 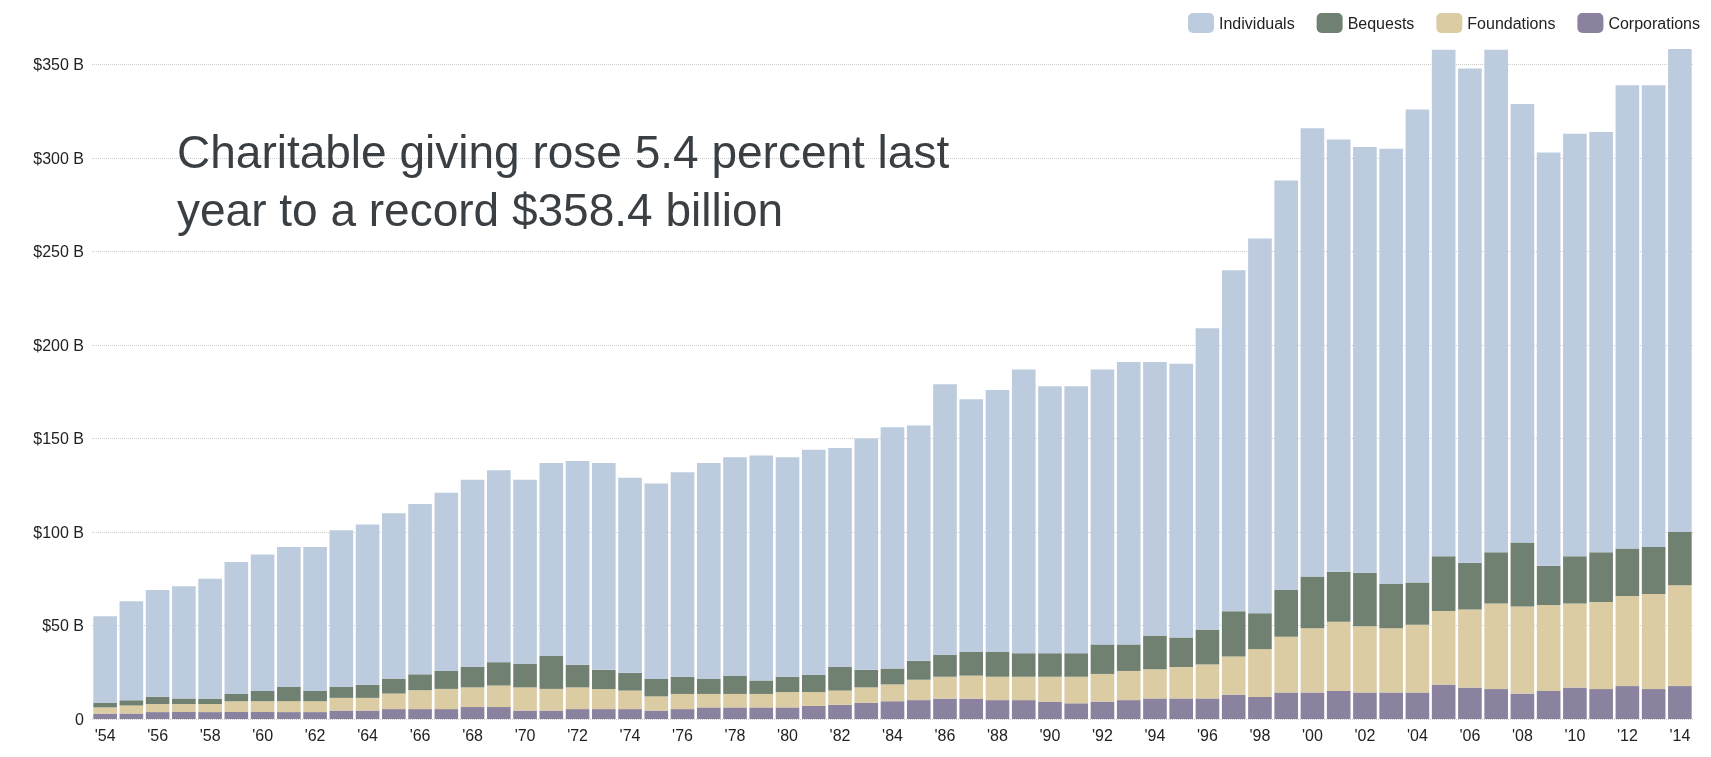 I want to click on x-tick-label: '80, so click(x=788, y=735).